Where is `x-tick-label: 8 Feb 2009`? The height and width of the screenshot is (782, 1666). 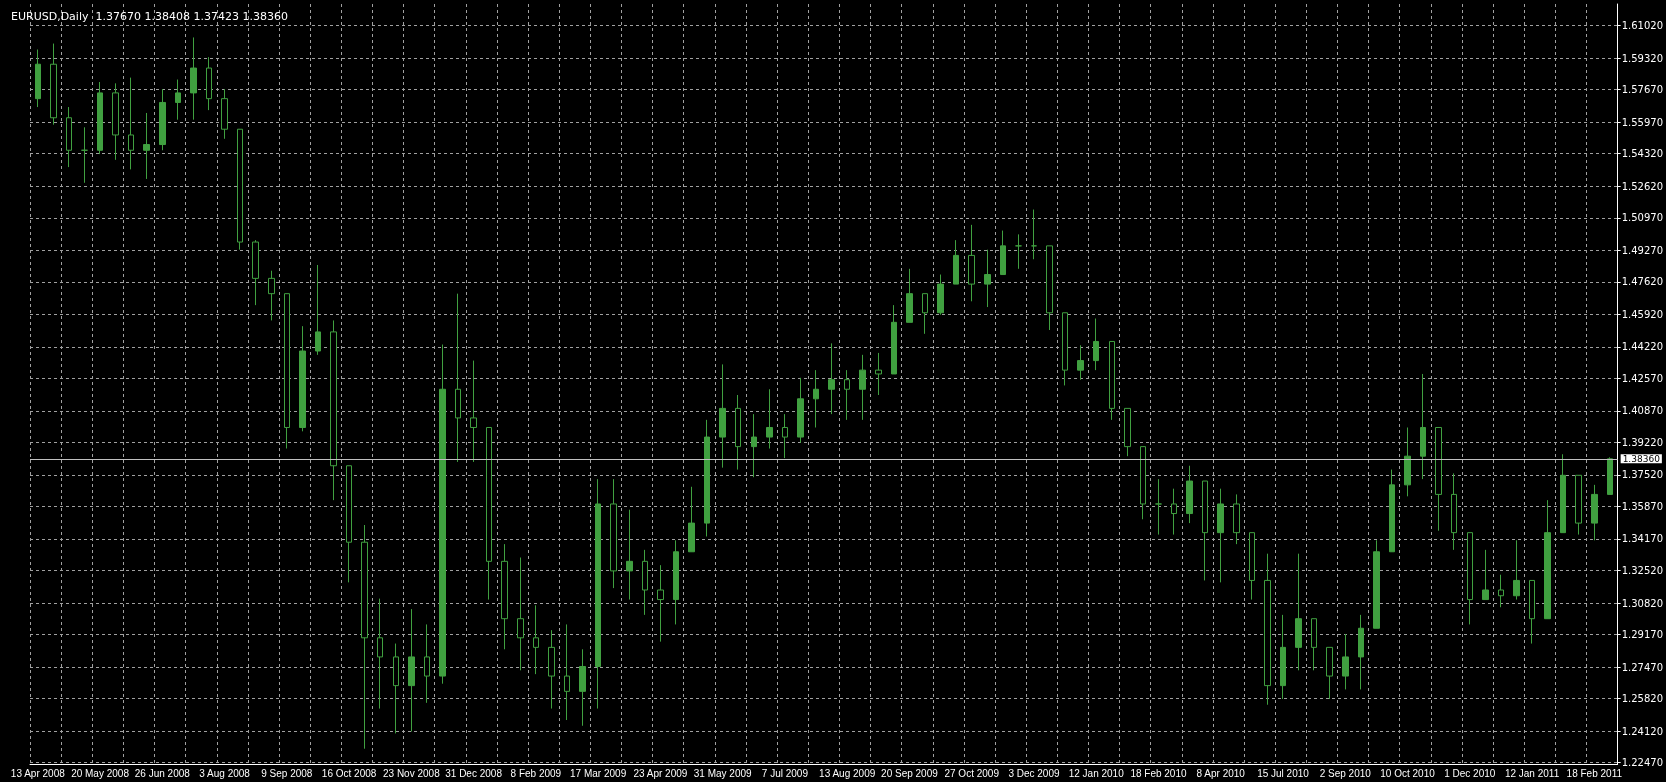 x-tick-label: 8 Feb 2009 is located at coordinates (536, 773).